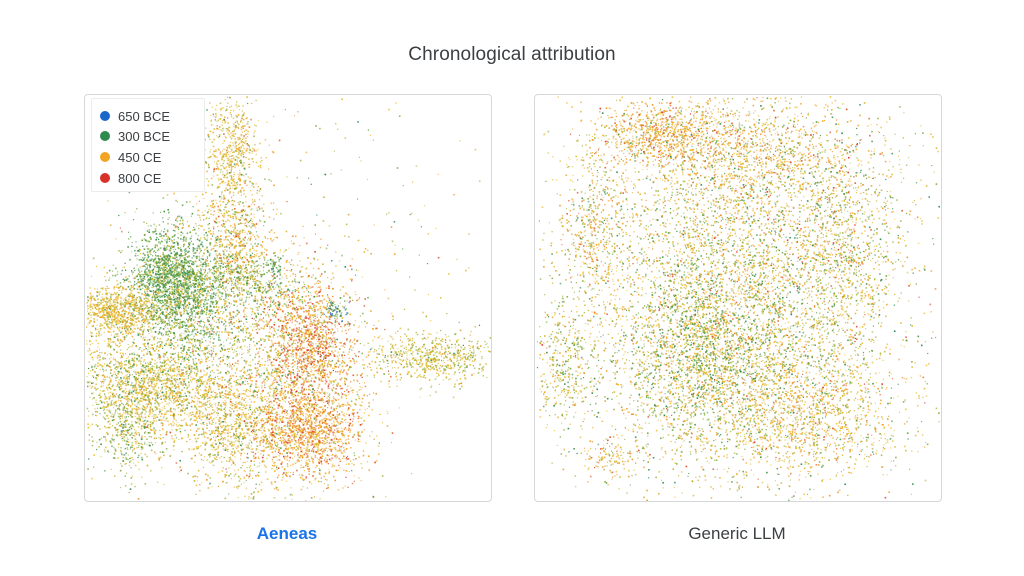  I want to click on aeneas-point-2068, so click(158, 262).